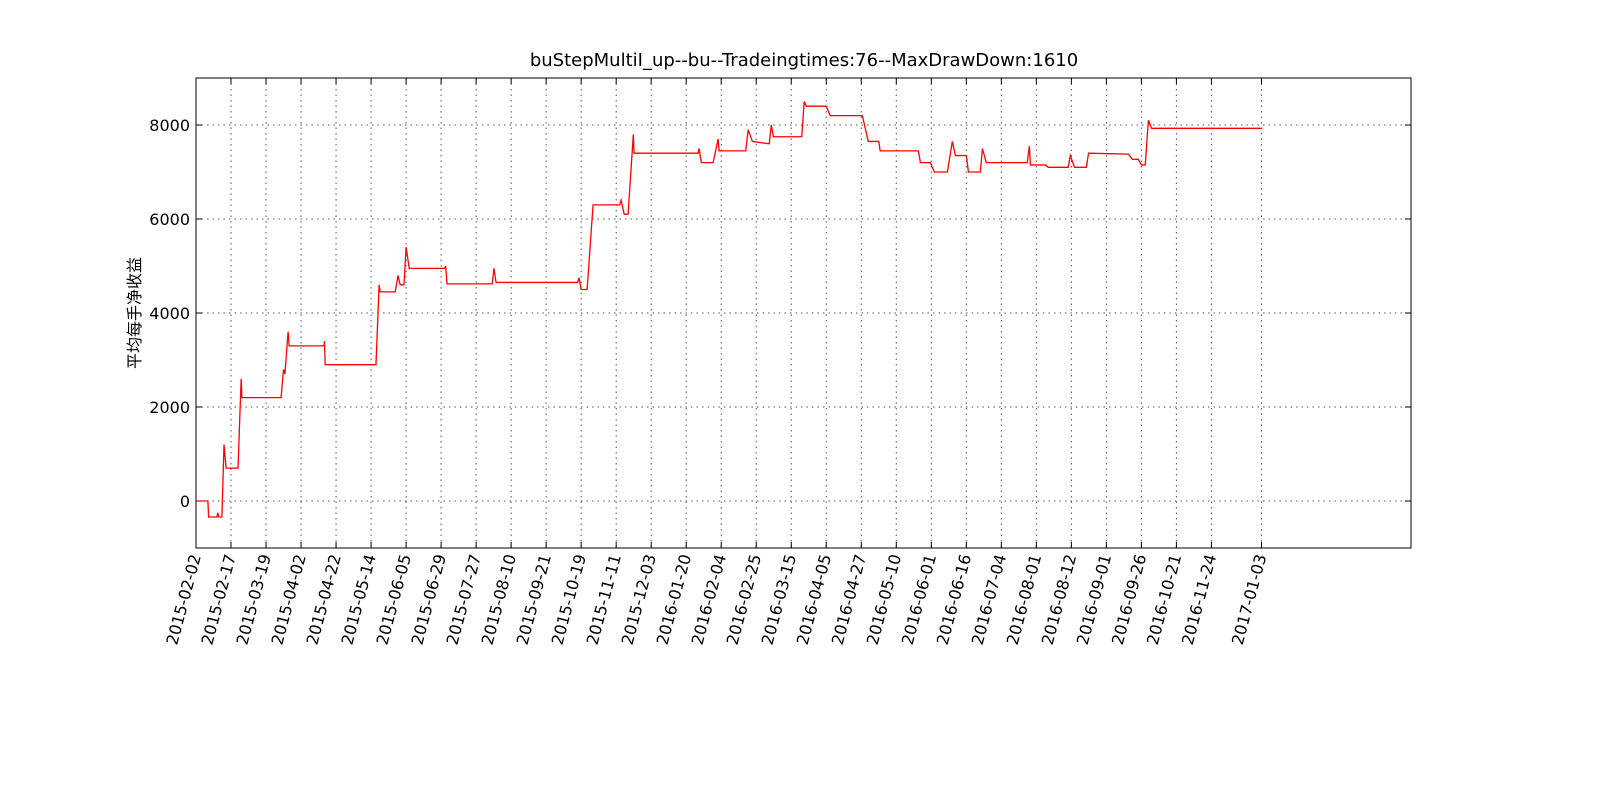 The image size is (1600, 804). I want to click on y-tick-label: 6000, so click(169, 219).